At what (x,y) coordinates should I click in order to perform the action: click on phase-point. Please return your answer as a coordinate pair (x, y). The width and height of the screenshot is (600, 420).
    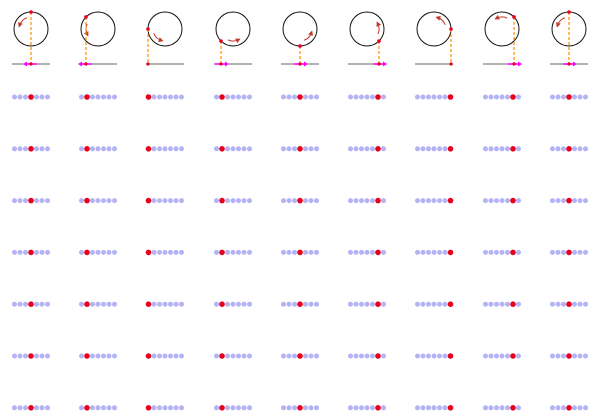
    Looking at the image, I should click on (31, 12).